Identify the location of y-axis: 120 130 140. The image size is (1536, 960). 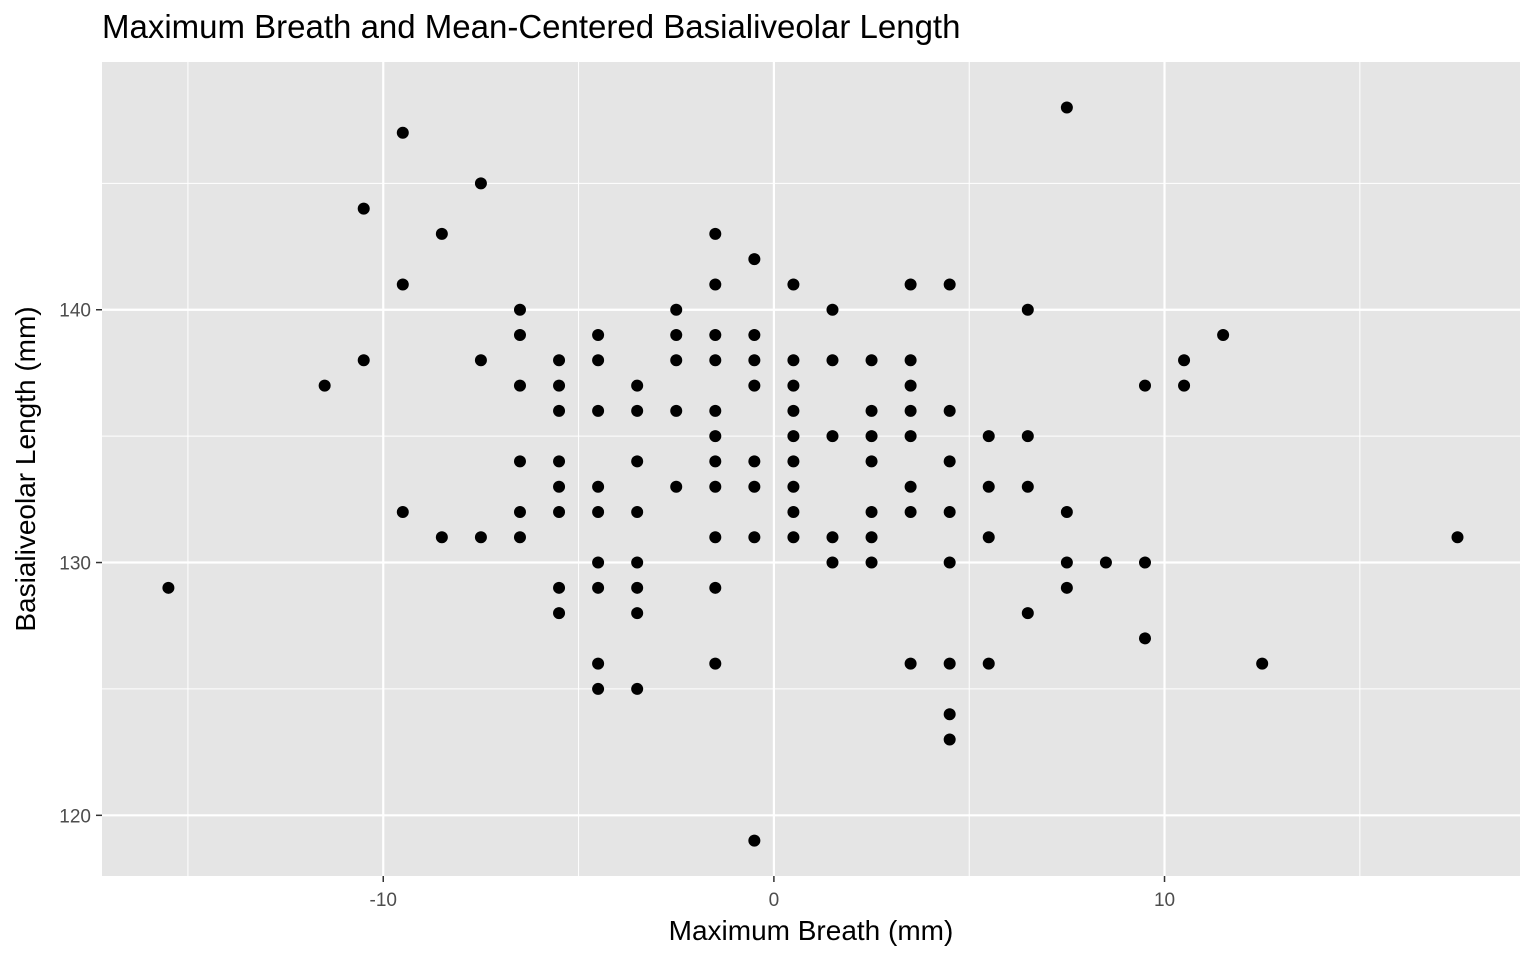
(80, 564).